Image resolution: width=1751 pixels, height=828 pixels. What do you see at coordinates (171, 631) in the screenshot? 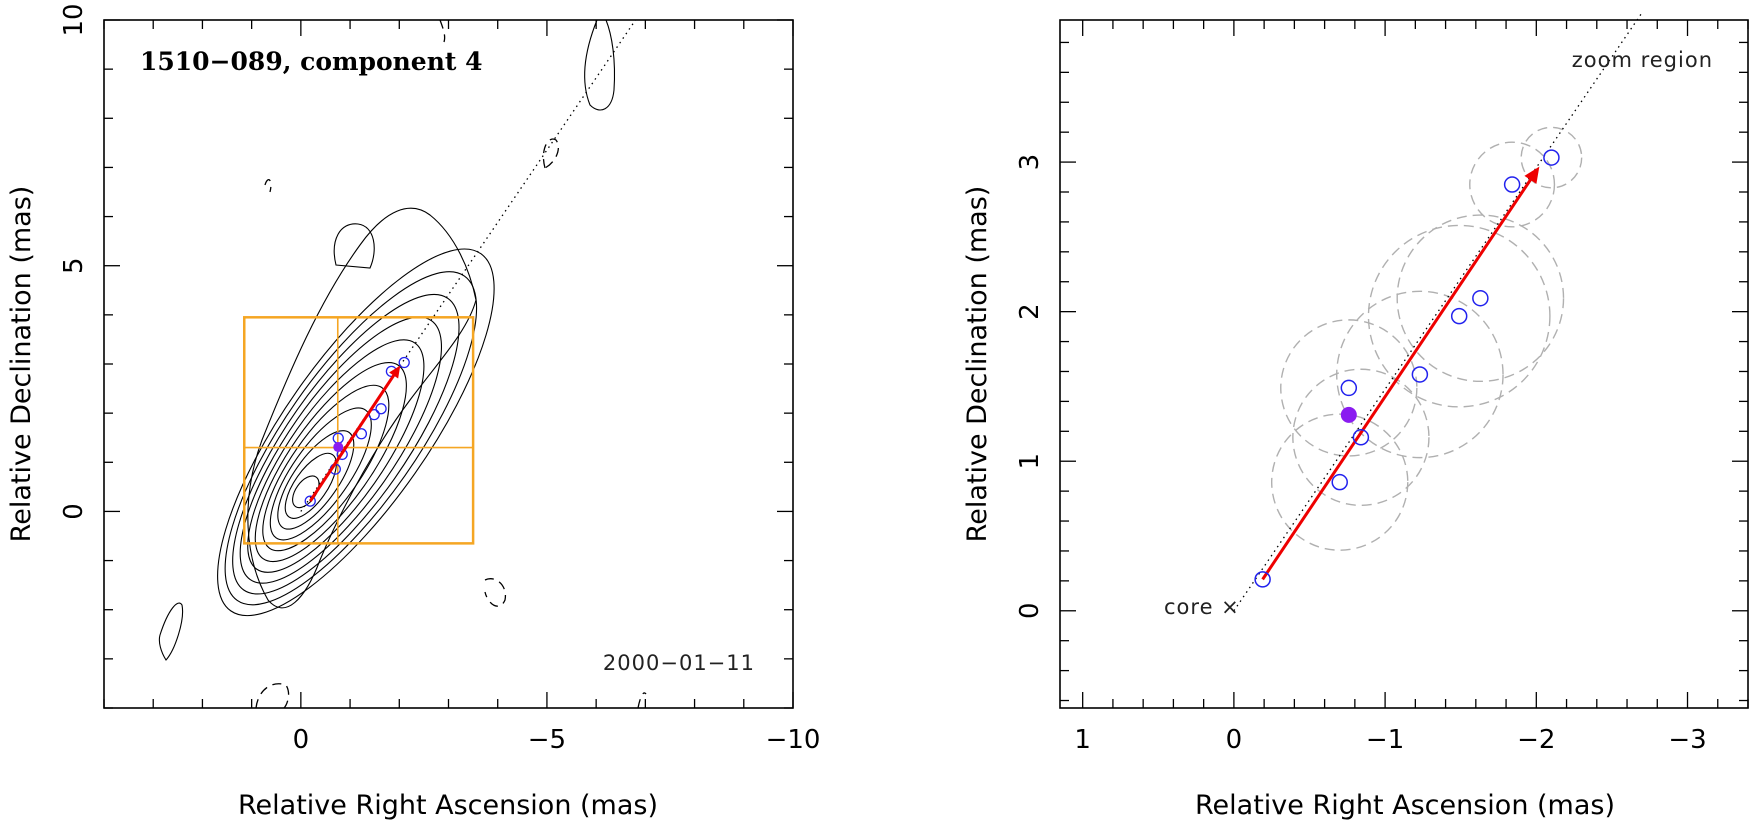
I see `contour-blob` at bounding box center [171, 631].